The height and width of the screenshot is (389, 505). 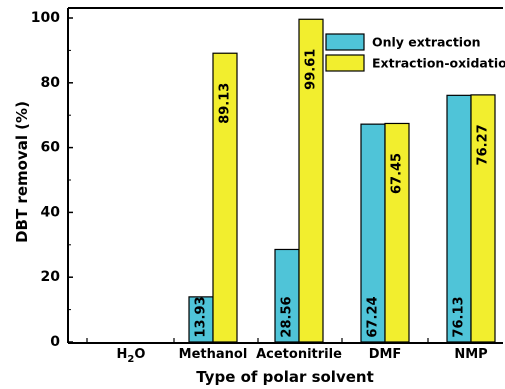 I want to click on data-label: 76.27, so click(x=483, y=144).